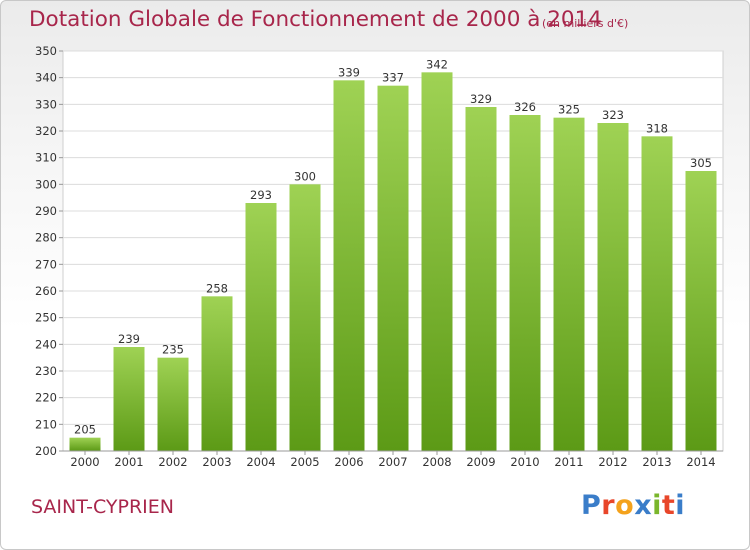 The width and height of the screenshot is (750, 550). I want to click on x-tick-label: 2008, so click(436, 462).